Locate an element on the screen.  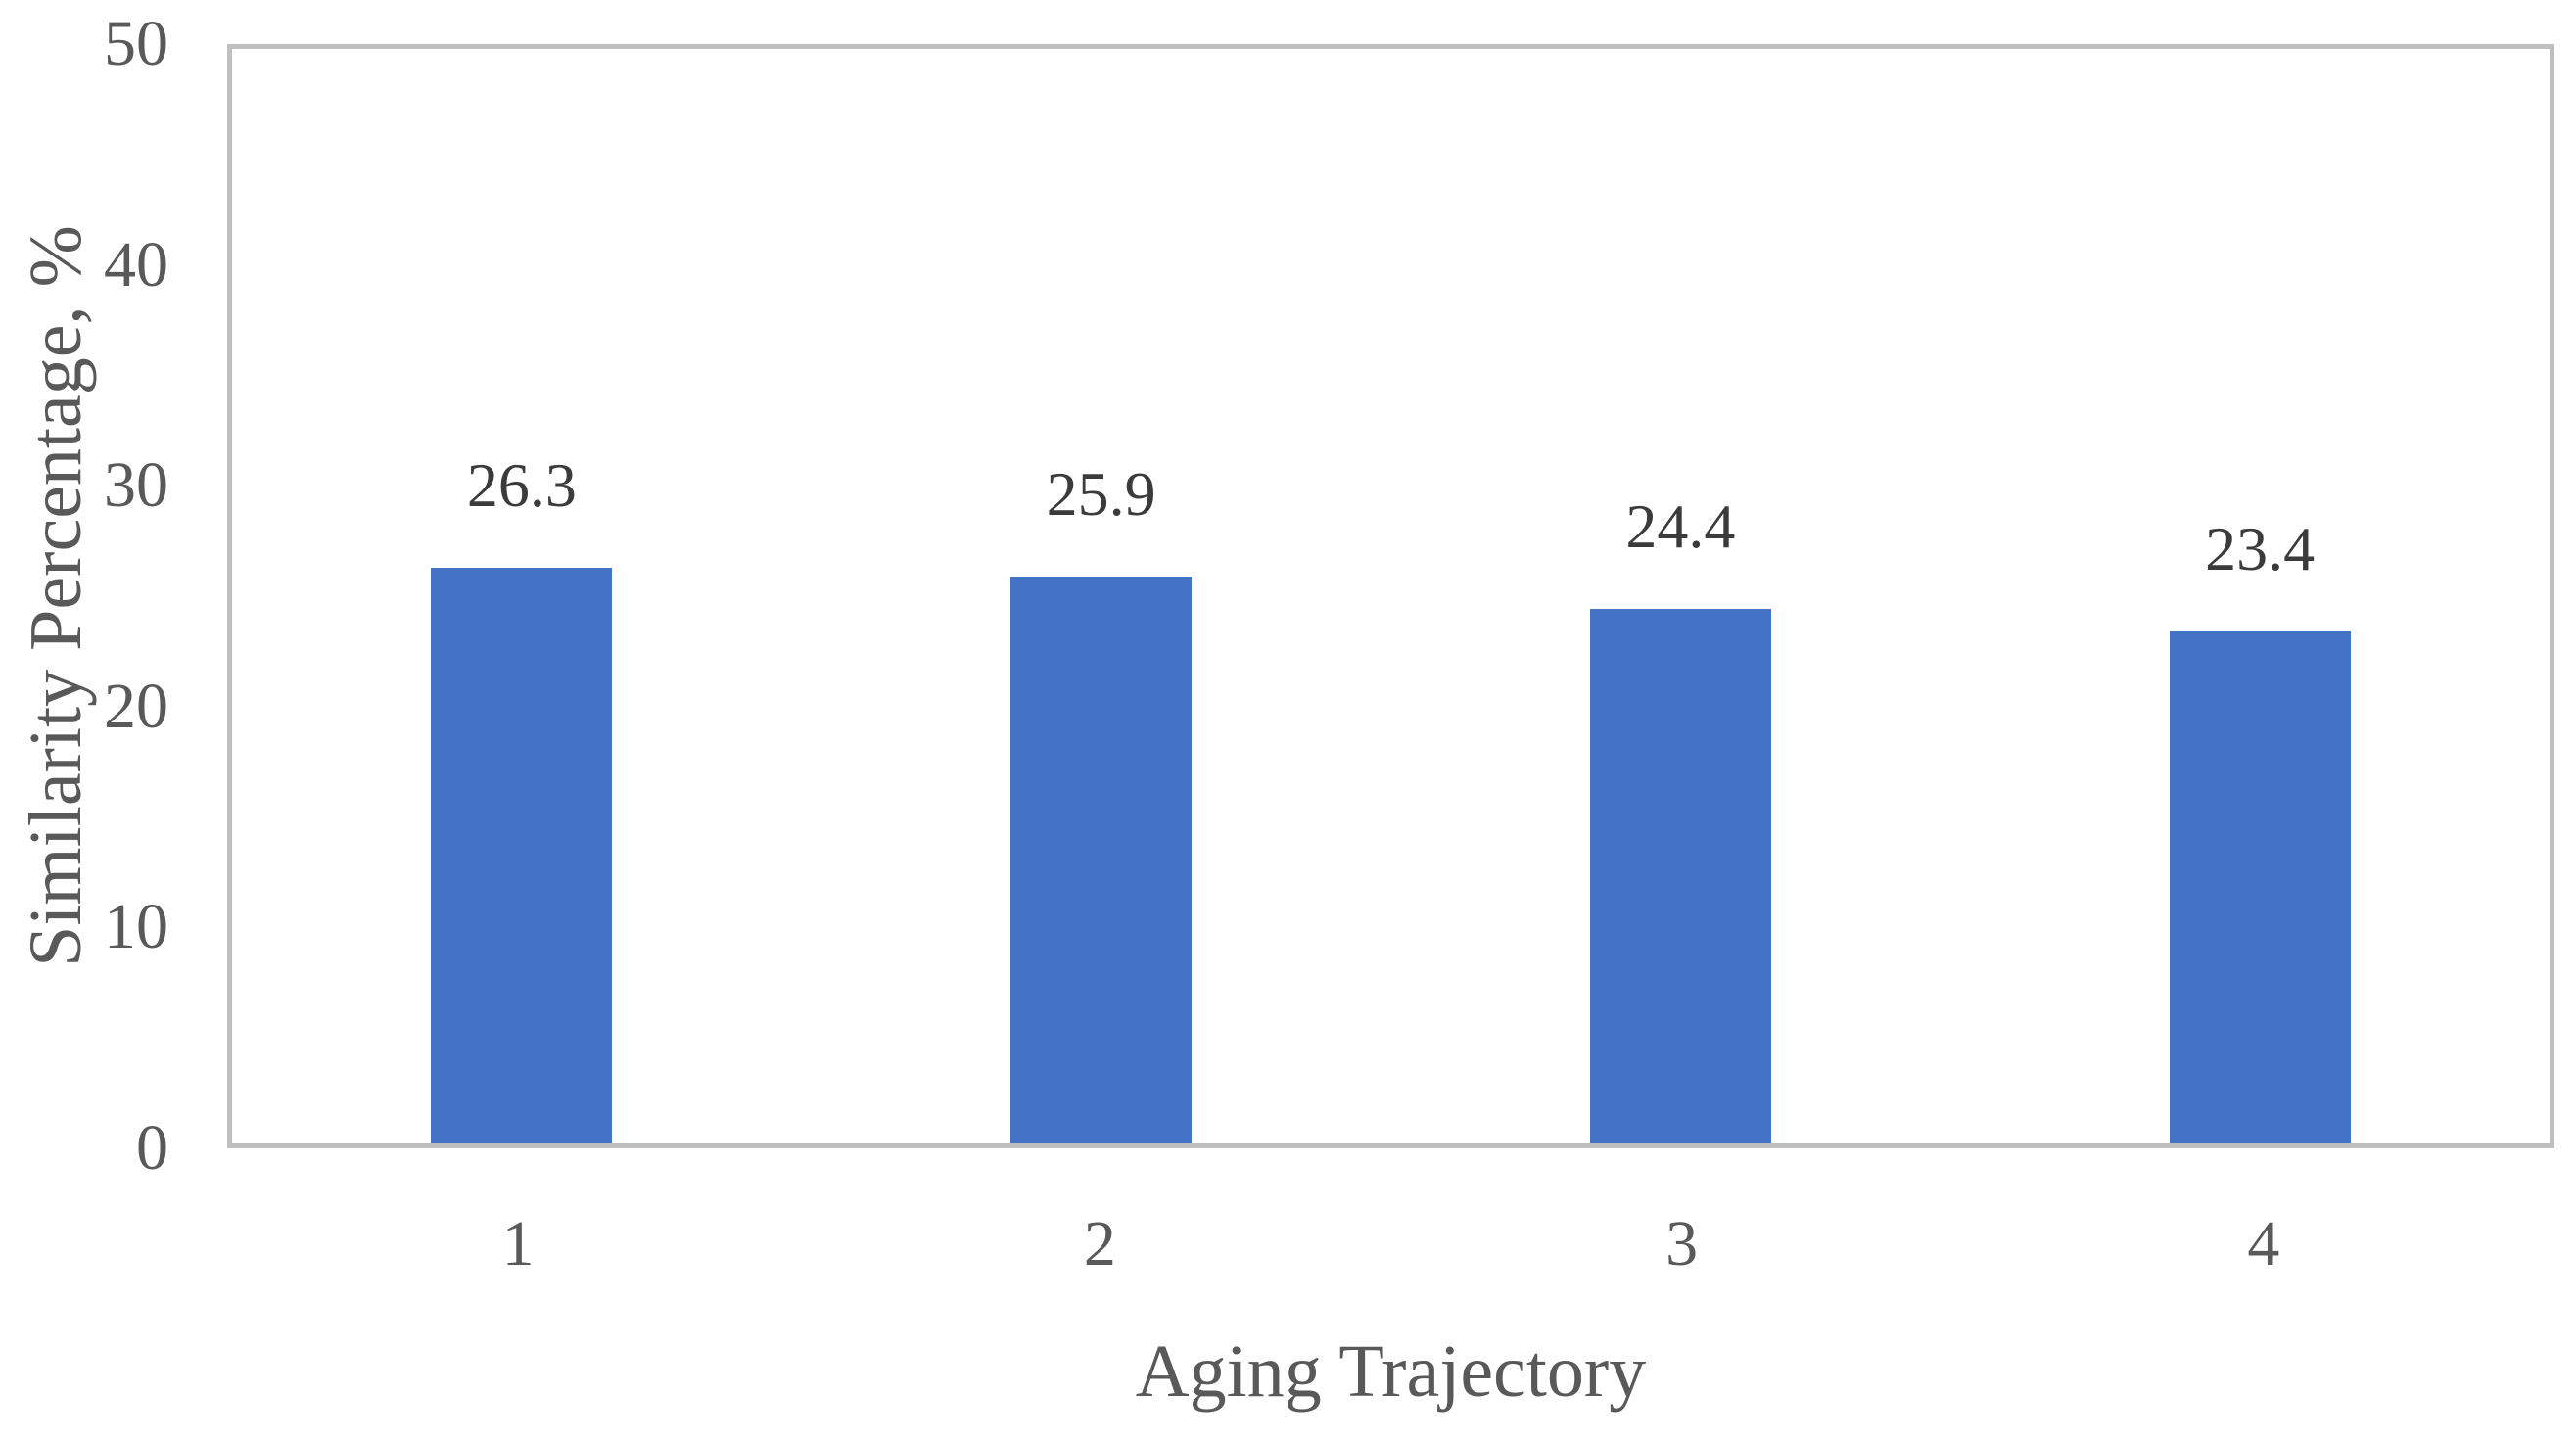
x-tick-label: 3 is located at coordinates (1682, 1243).